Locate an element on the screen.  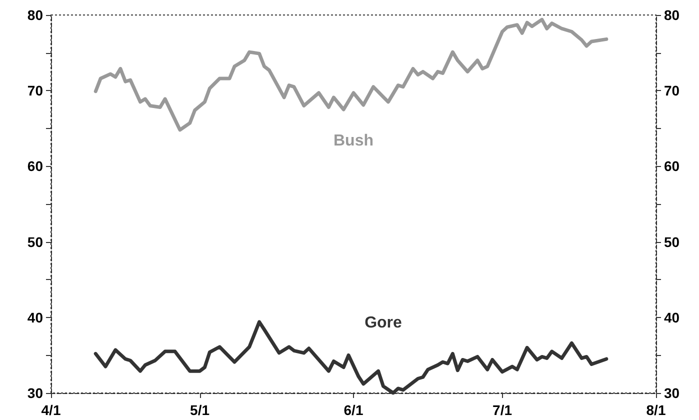
y-tick-label: 40 is located at coordinates (35, 317).